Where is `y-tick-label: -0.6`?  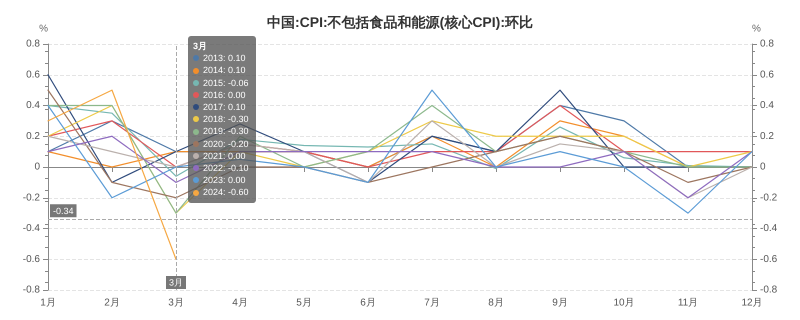 y-tick-label: -0.6 is located at coordinates (31, 259).